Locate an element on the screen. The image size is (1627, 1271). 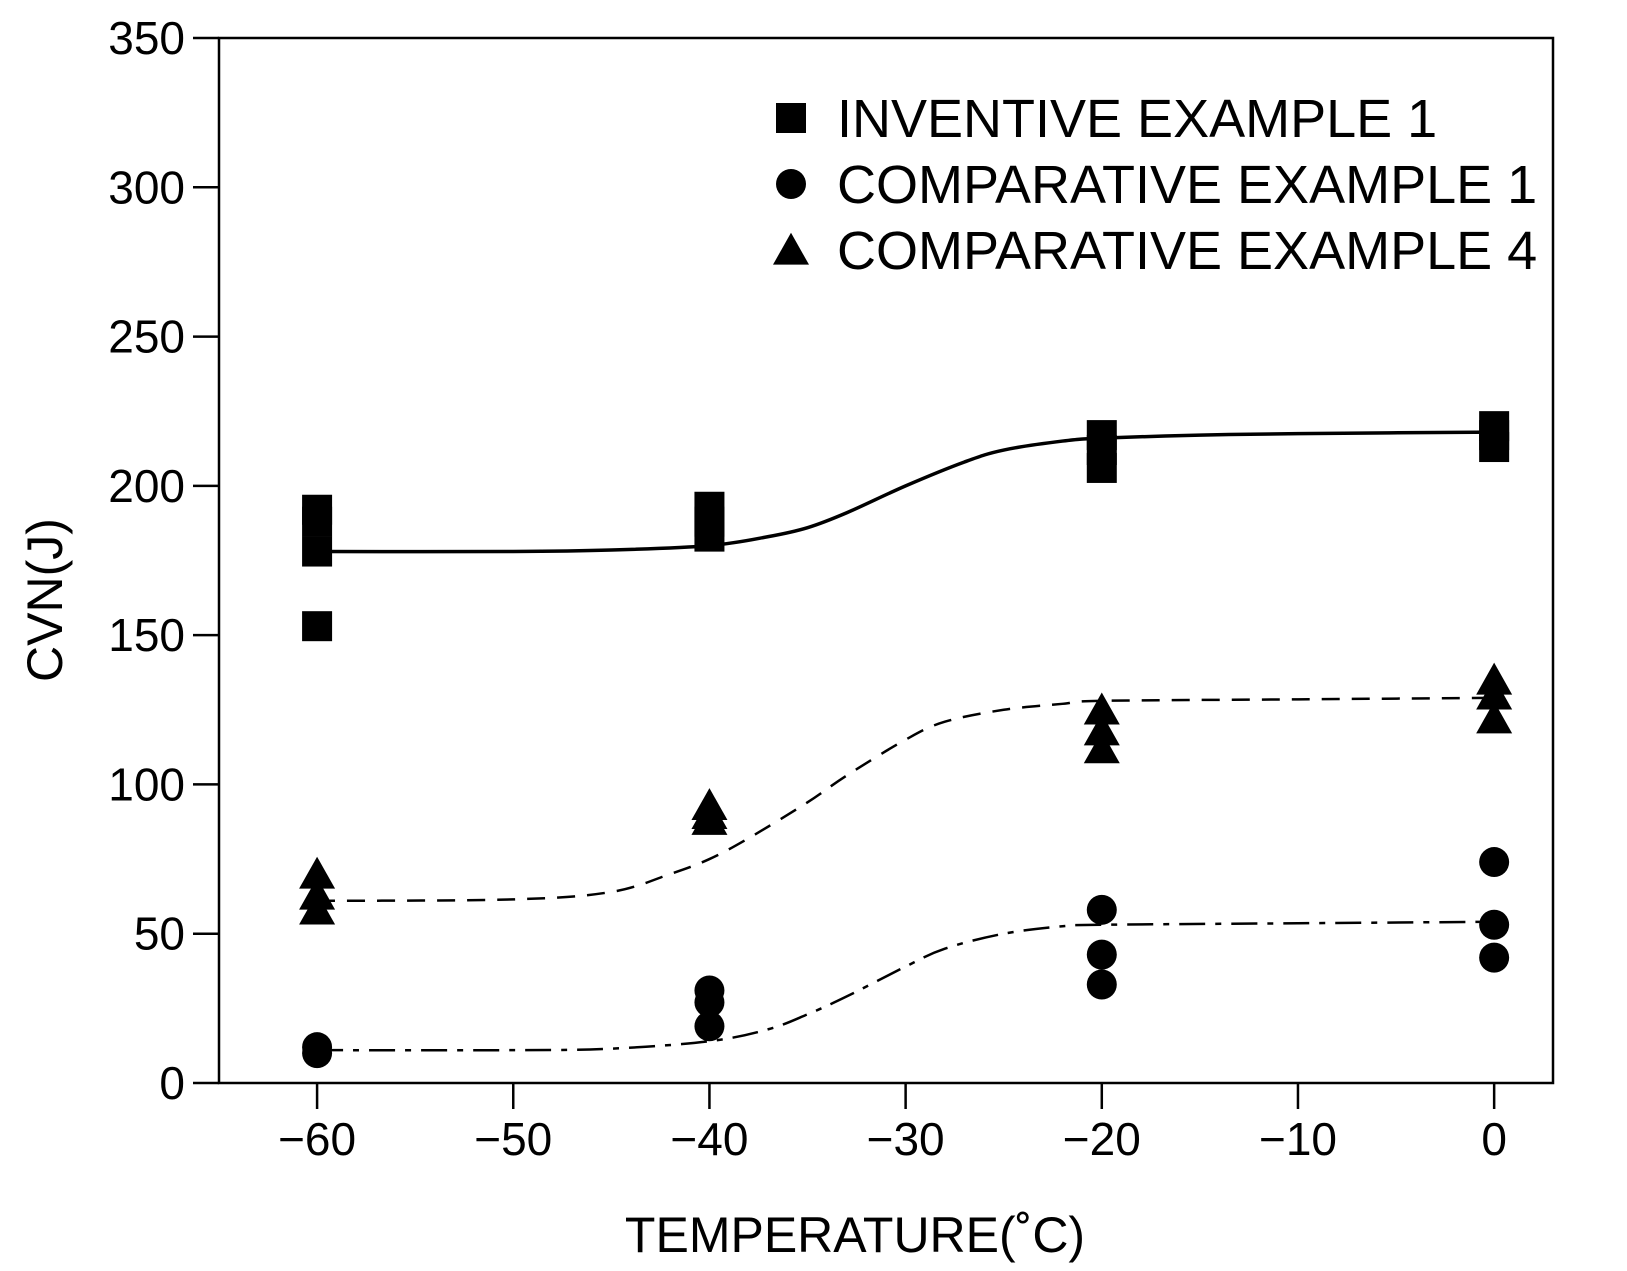
y-tick-label: 50 is located at coordinates (159, 934).